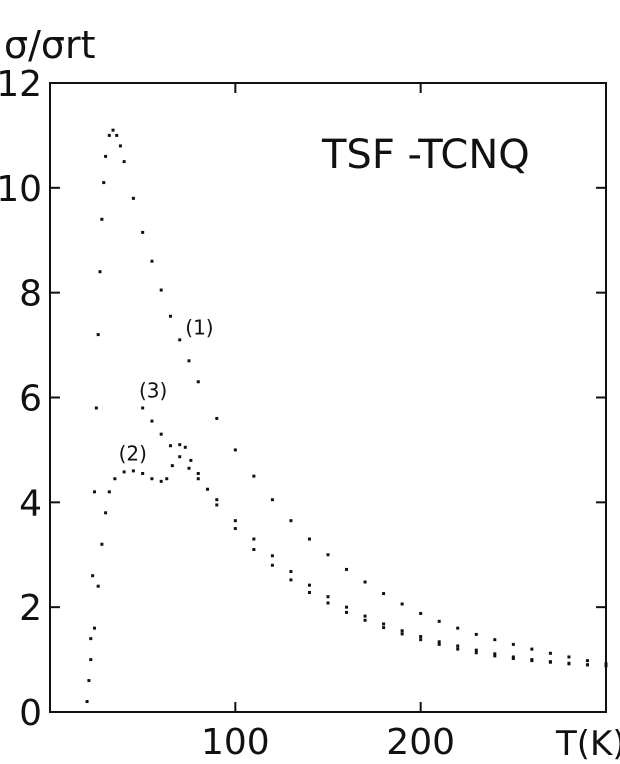  What do you see at coordinates (235, 742) in the screenshot?
I see `x-tick-label-0: 100` at bounding box center [235, 742].